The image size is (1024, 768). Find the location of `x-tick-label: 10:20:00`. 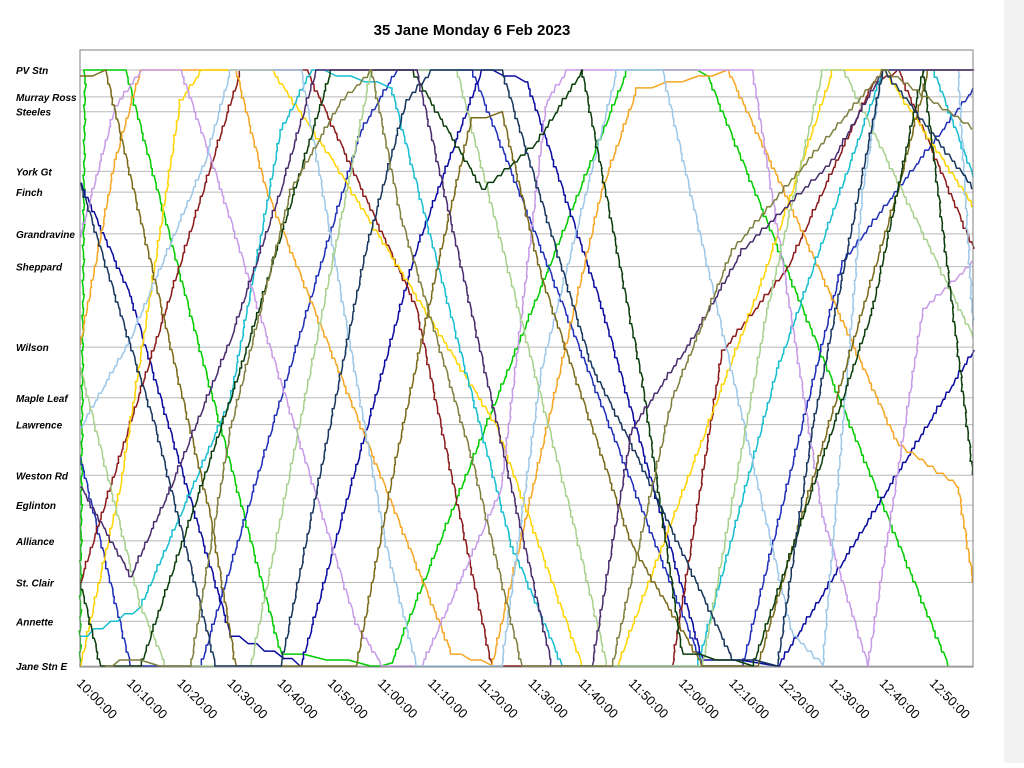

x-tick-label: 10:20:00 is located at coordinates (197, 699).